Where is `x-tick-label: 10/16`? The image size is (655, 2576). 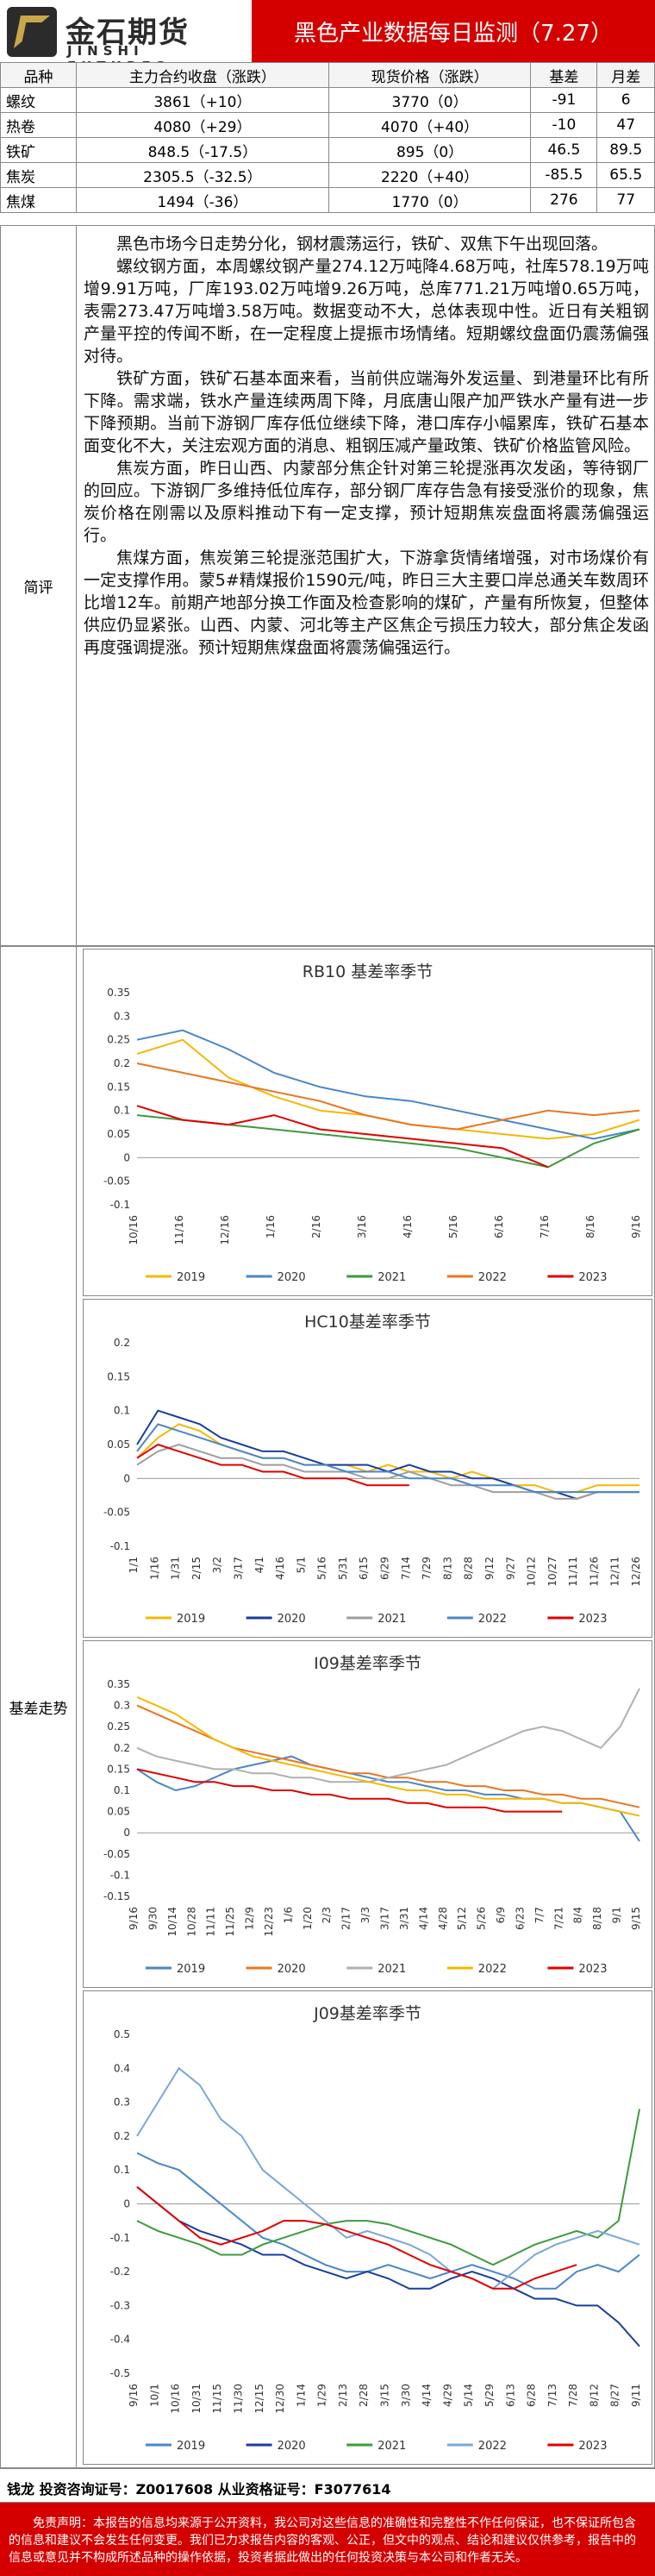
x-tick-label: 10/16 is located at coordinates (176, 2399).